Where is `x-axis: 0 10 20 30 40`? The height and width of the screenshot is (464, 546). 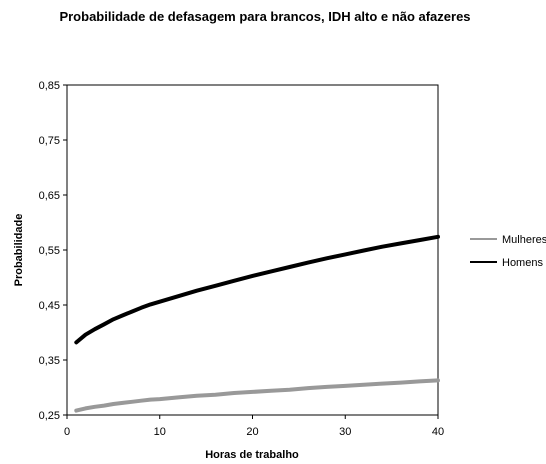 x-axis: 0 10 20 30 40 is located at coordinates (254, 426).